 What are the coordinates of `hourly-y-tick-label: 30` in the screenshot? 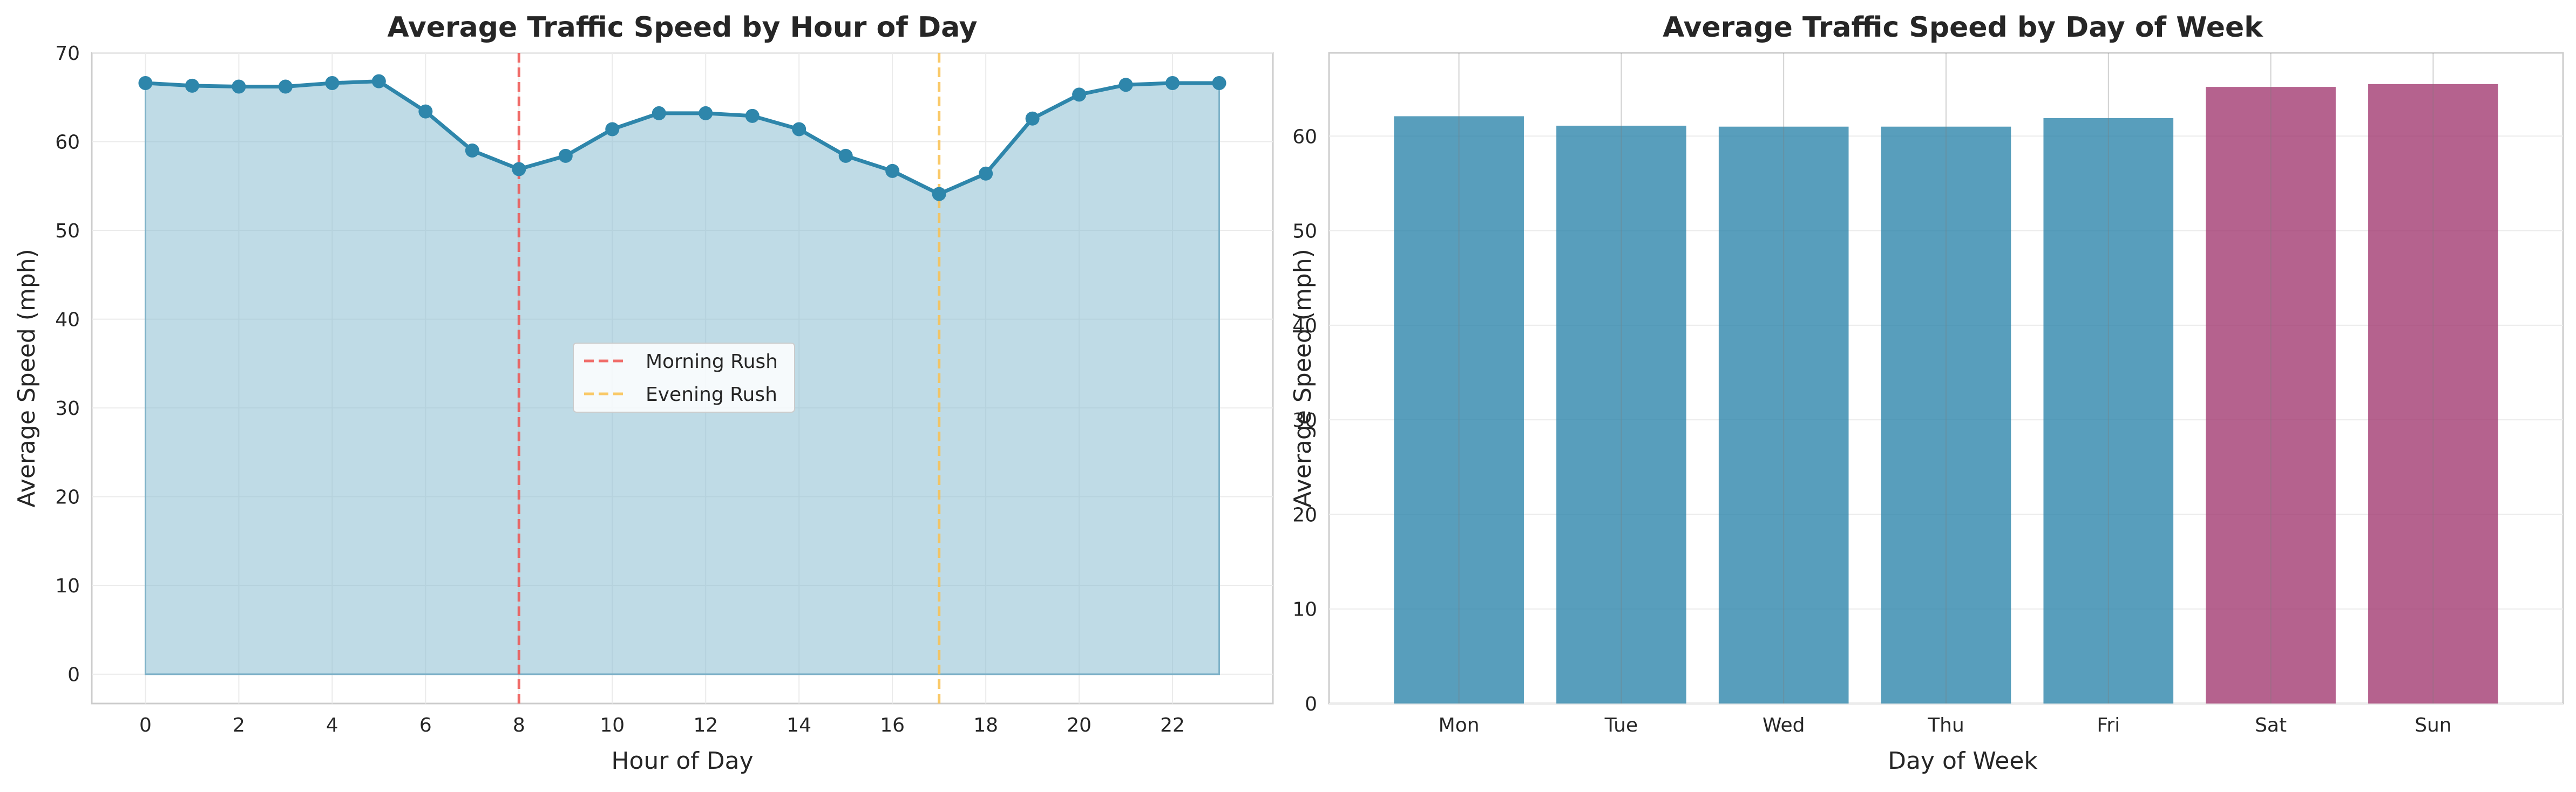 It's located at (67, 409).